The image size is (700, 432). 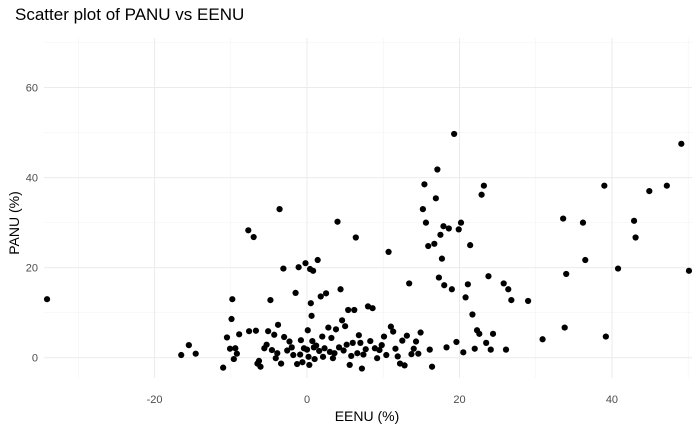 What do you see at coordinates (32, 179) in the screenshot?
I see `y-tick-label: 40` at bounding box center [32, 179].